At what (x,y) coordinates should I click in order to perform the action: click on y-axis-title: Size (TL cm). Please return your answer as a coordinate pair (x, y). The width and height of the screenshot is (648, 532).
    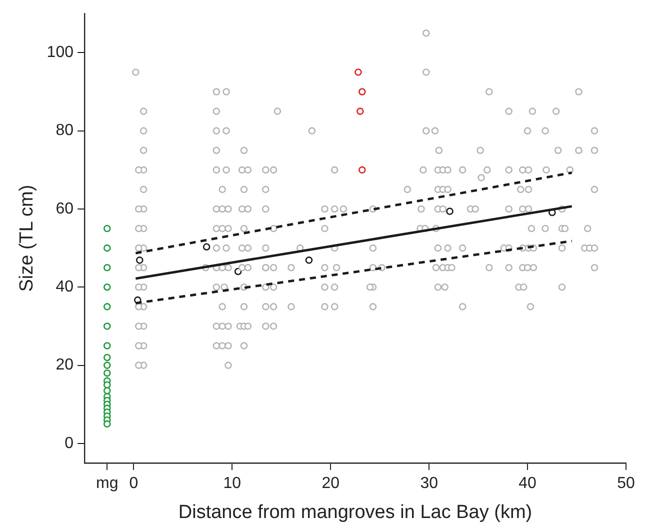
    Looking at the image, I should click on (27, 238).